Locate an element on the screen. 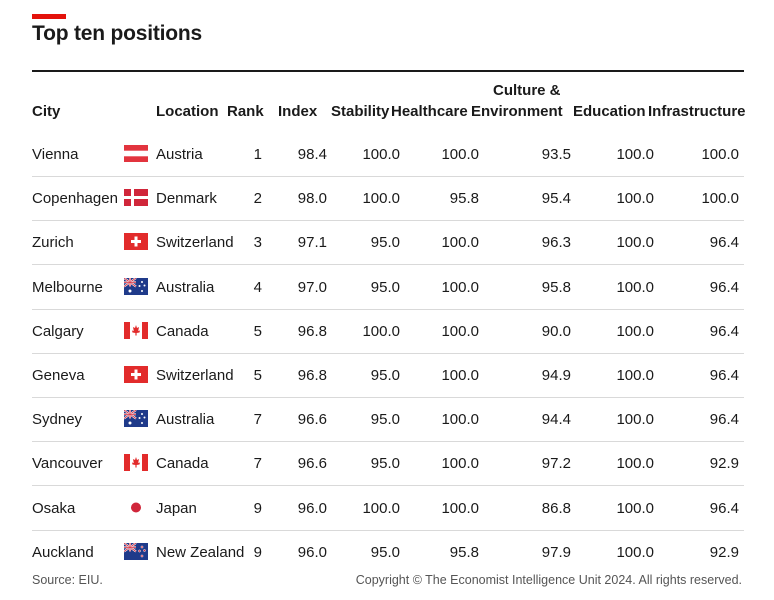 The height and width of the screenshot is (600, 774). cell-index: 98.4 is located at coordinates (312, 154).